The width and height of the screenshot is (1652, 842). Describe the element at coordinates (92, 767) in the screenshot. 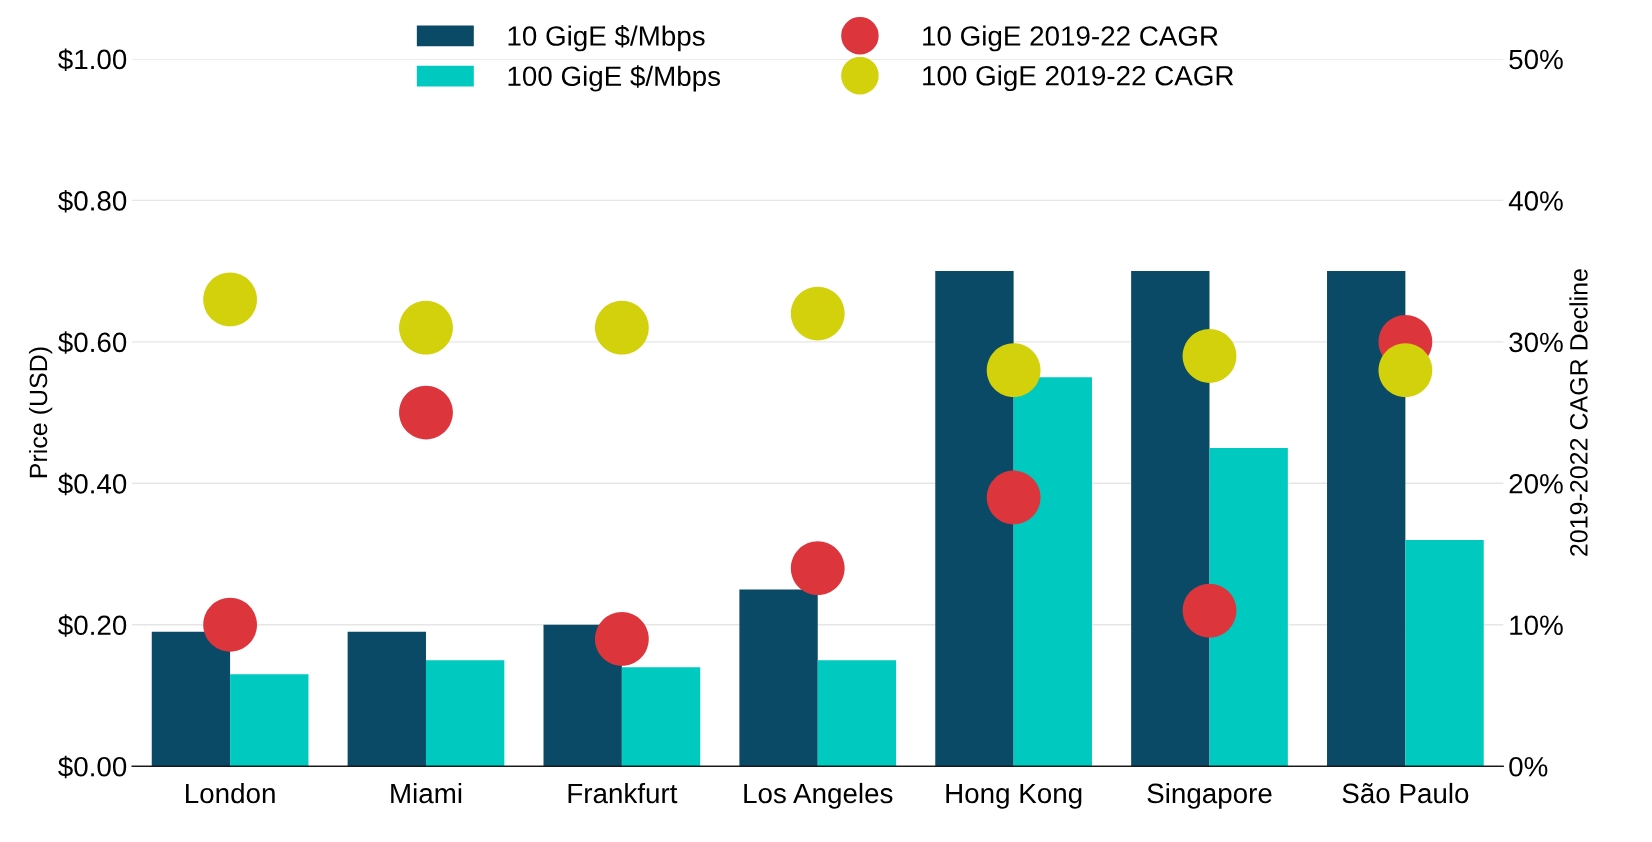

I see `y-tick-label: $0.00` at that location.